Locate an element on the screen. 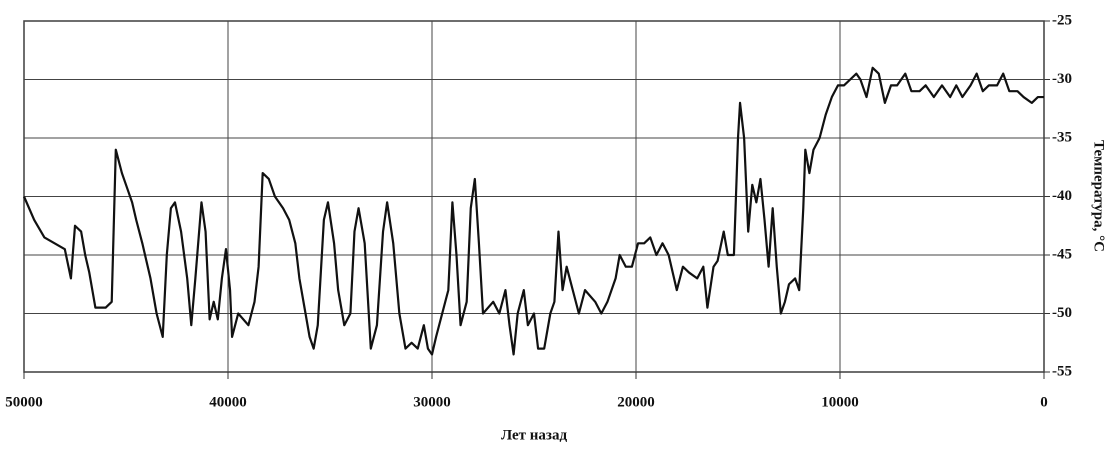  y-tick-label: -55 is located at coordinates (1062, 371).